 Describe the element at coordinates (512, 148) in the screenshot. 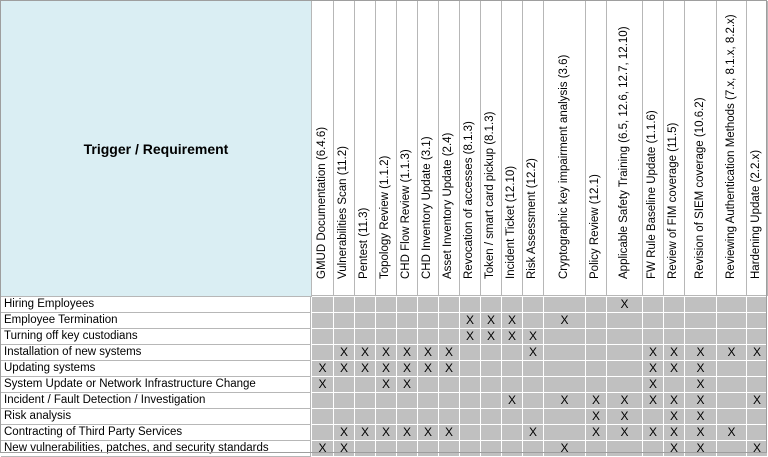

I see `column-header: Incident Ticket (12.10)` at that location.